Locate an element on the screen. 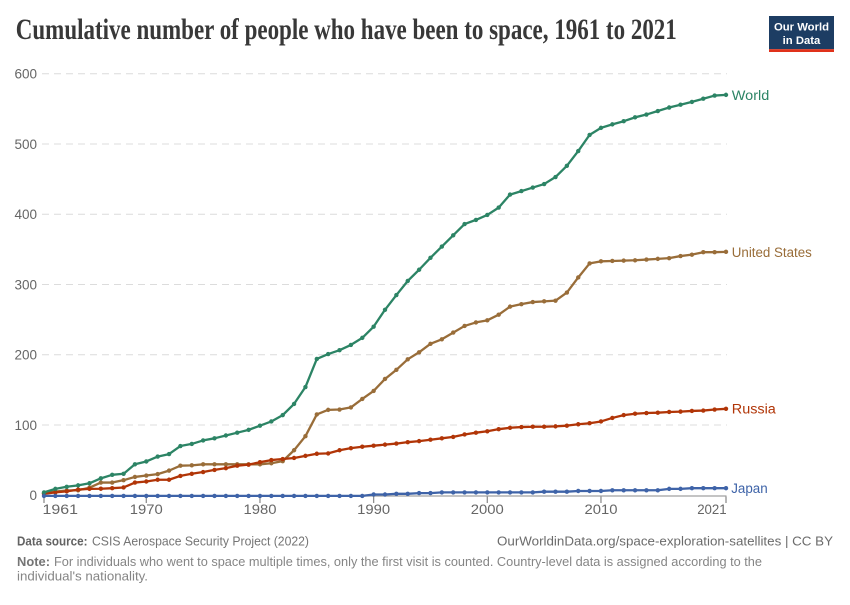  svg-text: Japan is located at coordinates (749, 488).